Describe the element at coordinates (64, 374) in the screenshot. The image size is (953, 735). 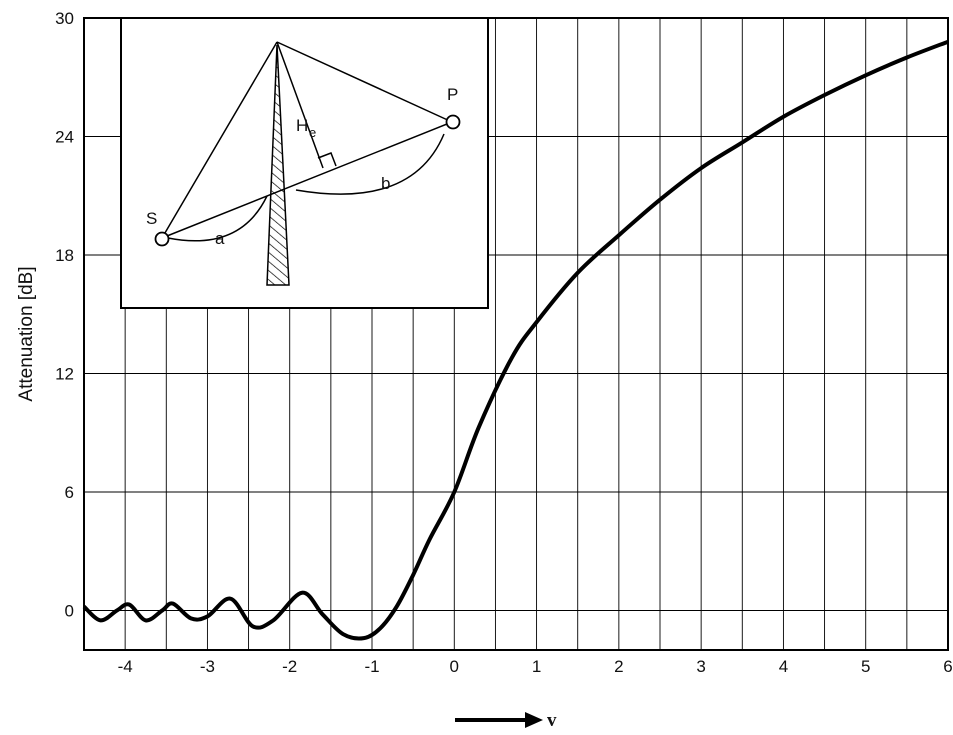
I see `y-tick-label: 12` at that location.